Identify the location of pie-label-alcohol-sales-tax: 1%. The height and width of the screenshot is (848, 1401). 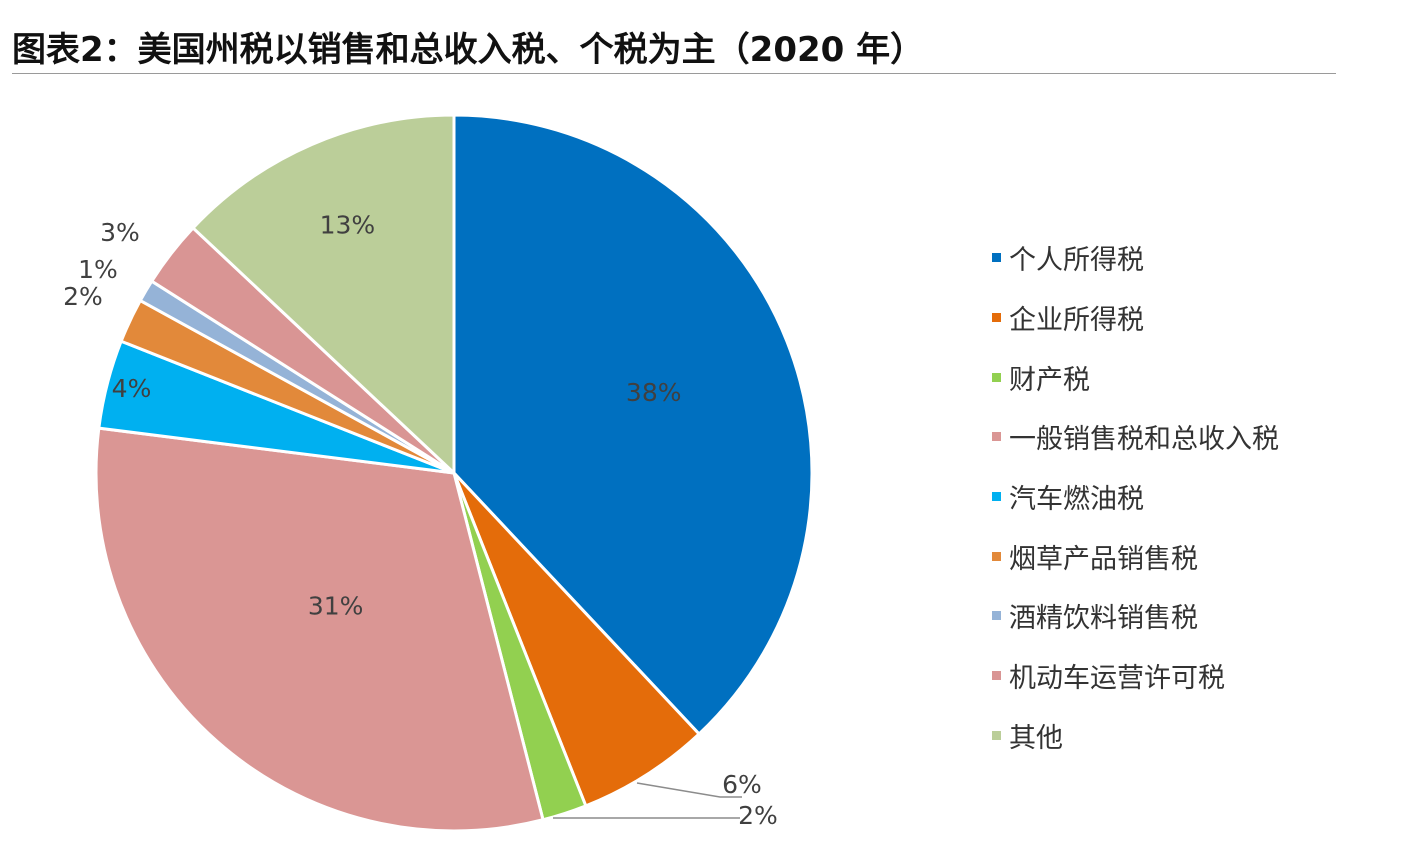
(98, 269).